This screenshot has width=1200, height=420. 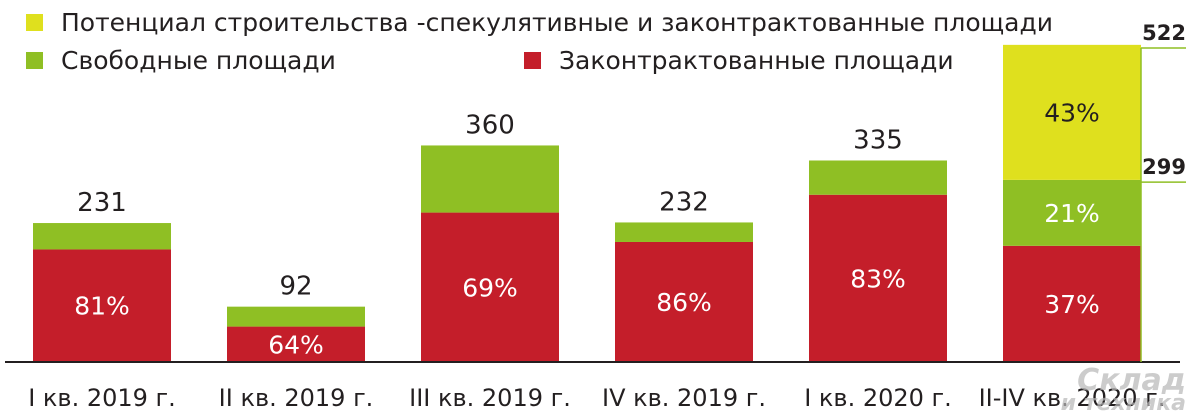 I want to click on total-label-4: 335, so click(x=878, y=140).